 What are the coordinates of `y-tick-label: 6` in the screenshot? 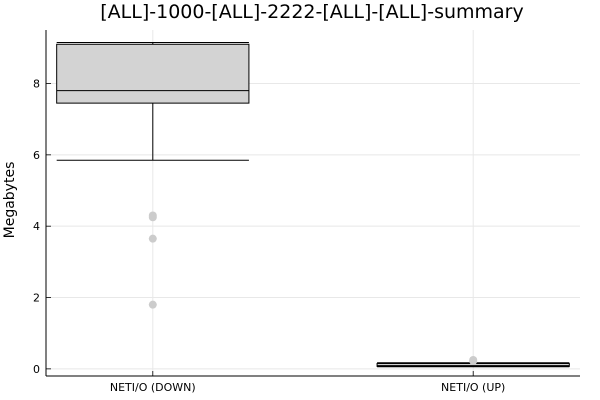 It's located at (36, 155).